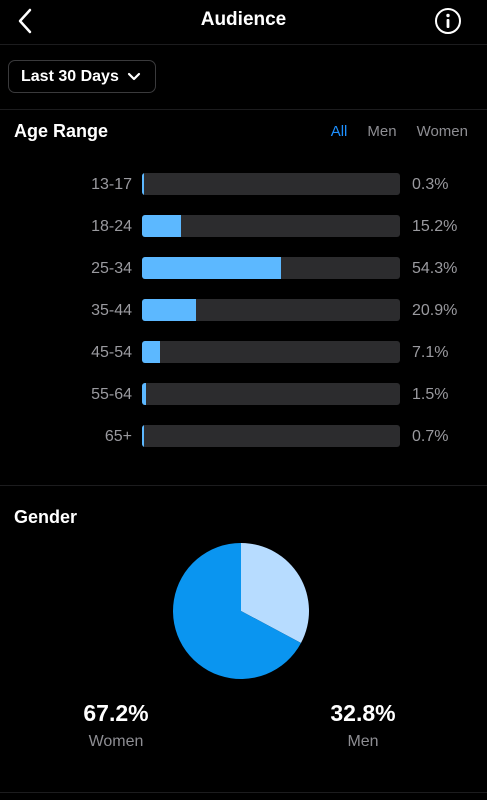 Image resolution: width=487 pixels, height=800 pixels. What do you see at coordinates (435, 226) in the screenshot?
I see `age-percent: 15.2%` at bounding box center [435, 226].